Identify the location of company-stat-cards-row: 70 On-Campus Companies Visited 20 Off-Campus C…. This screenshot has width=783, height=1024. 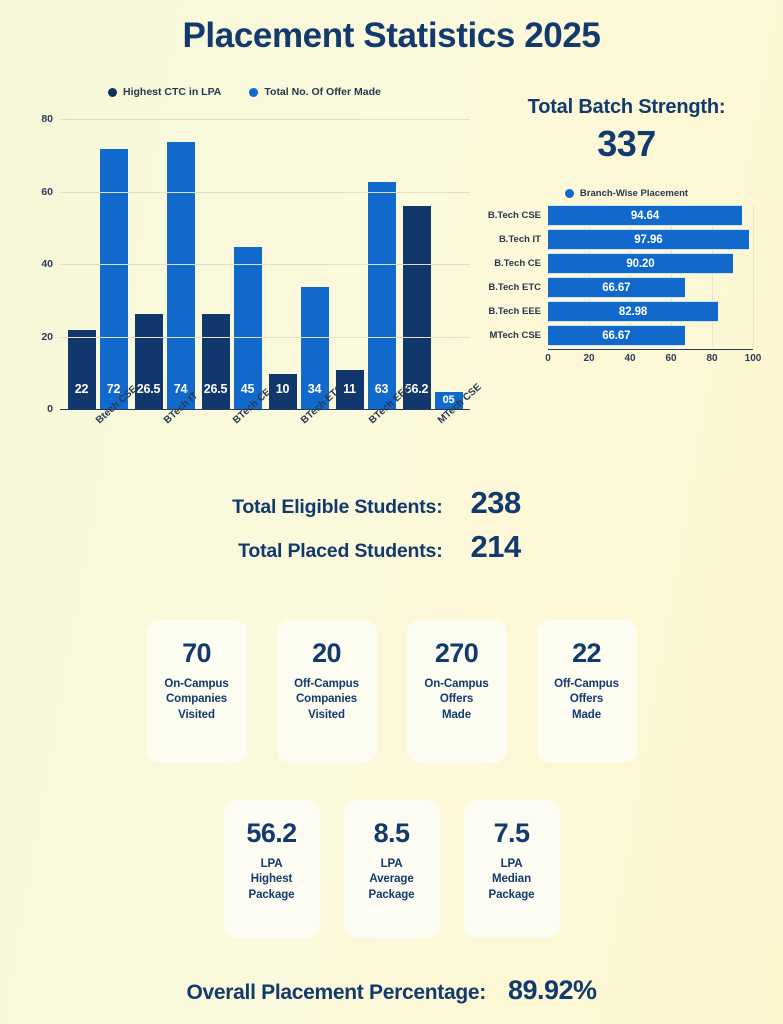
(391, 691).